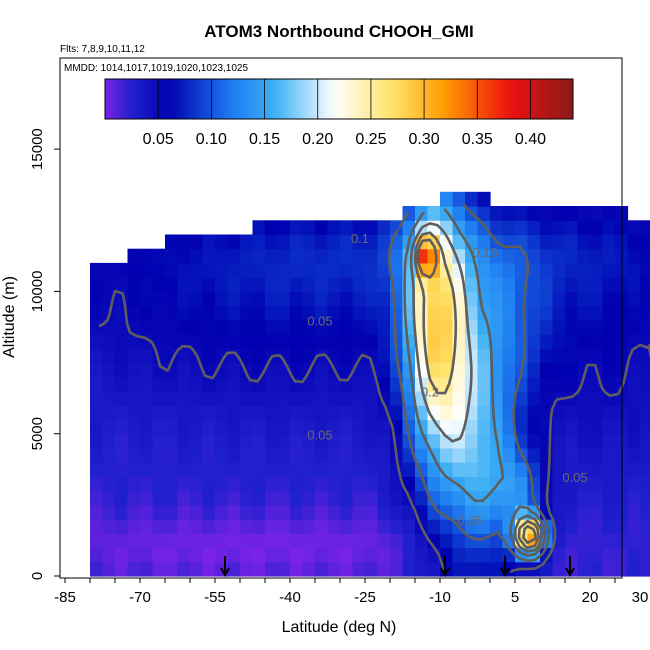  I want to click on contour-label: 0.05, so click(319, 434).